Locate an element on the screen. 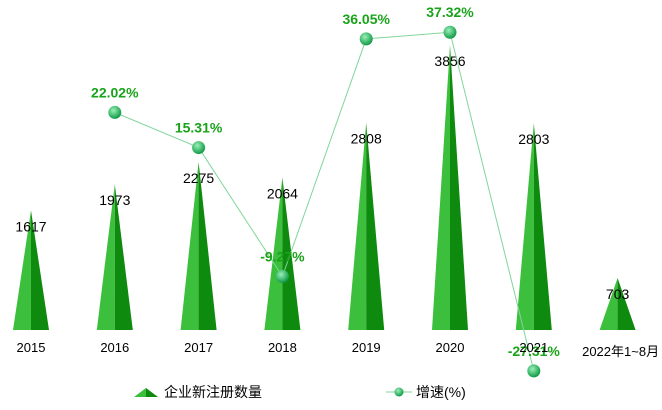 The image size is (662, 410). x-axis: 2015 2016 2017 2018 2019 2020 2021 2022年1~8月 is located at coordinates (338, 349).